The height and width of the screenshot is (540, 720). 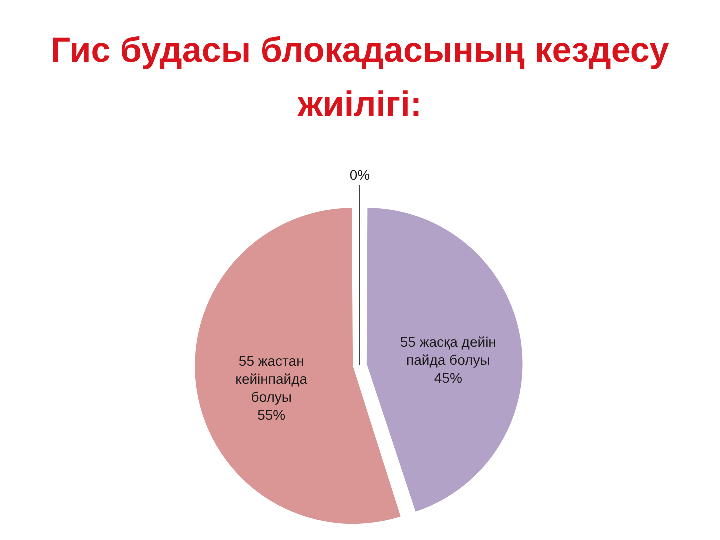 What do you see at coordinates (272, 378) in the screenshot?
I see `slice-label: 55 жастан кейінпайда болуы` at bounding box center [272, 378].